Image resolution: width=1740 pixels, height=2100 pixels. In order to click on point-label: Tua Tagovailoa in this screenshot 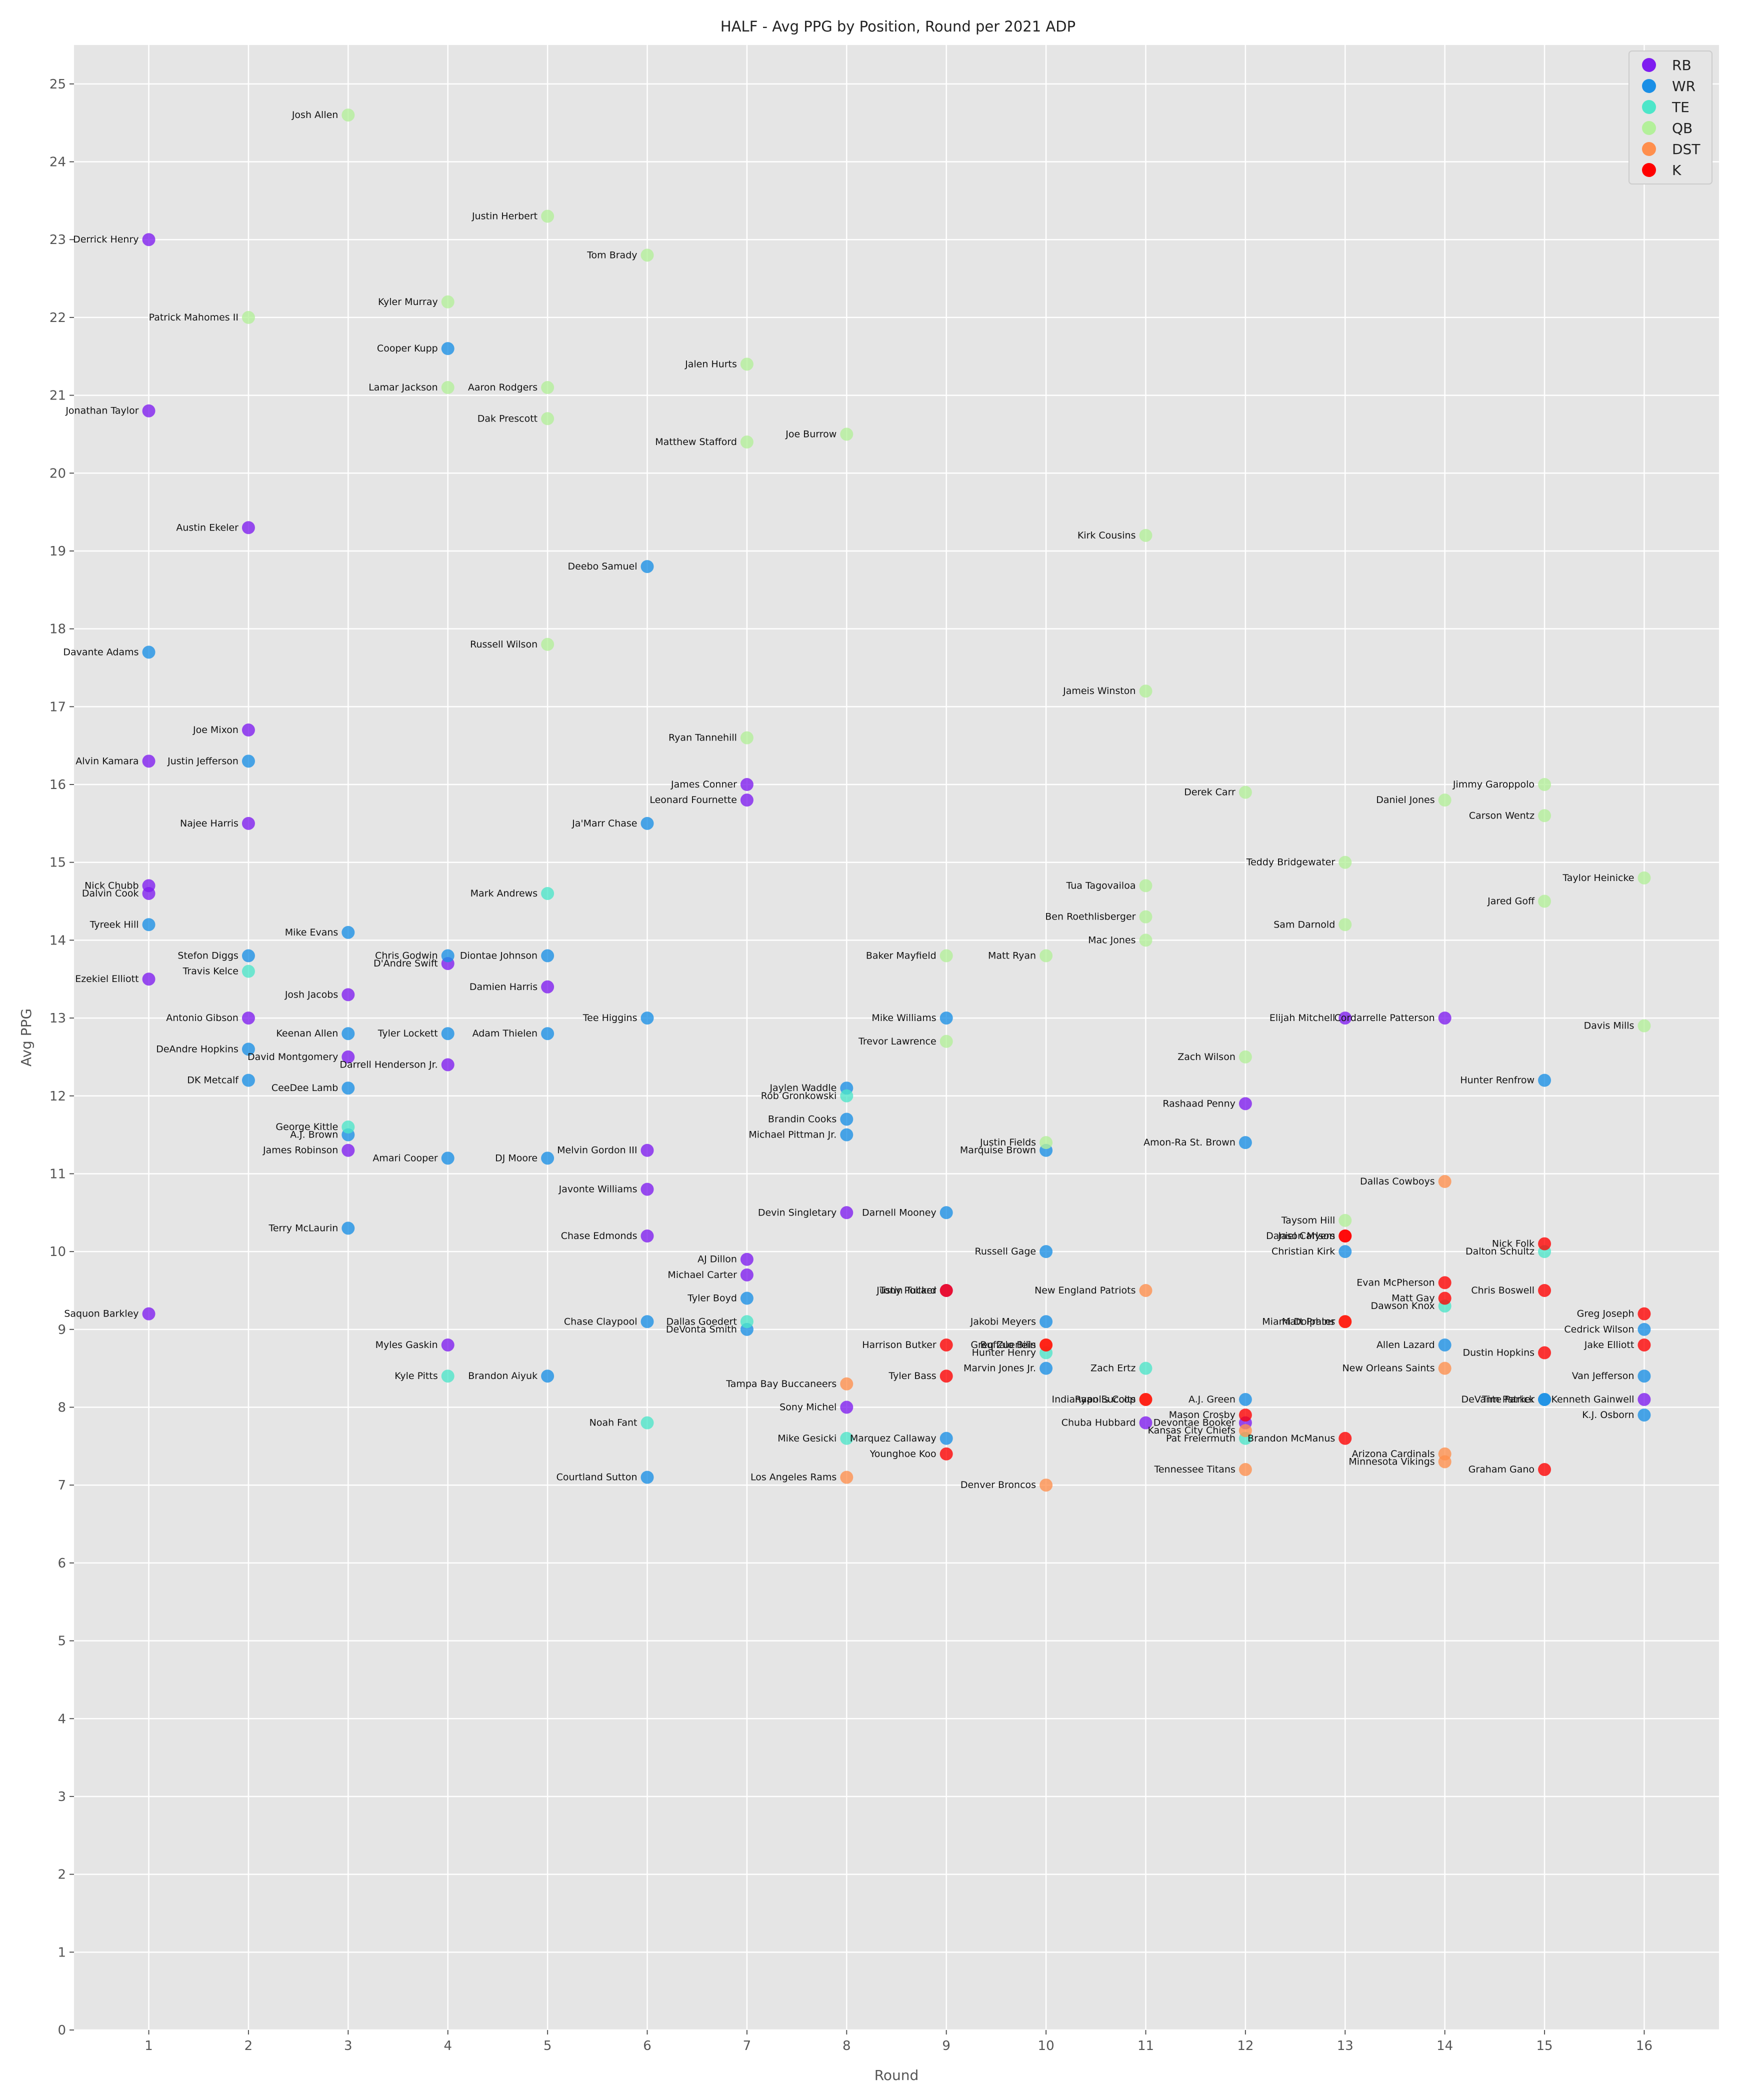, I will do `click(1101, 885)`.